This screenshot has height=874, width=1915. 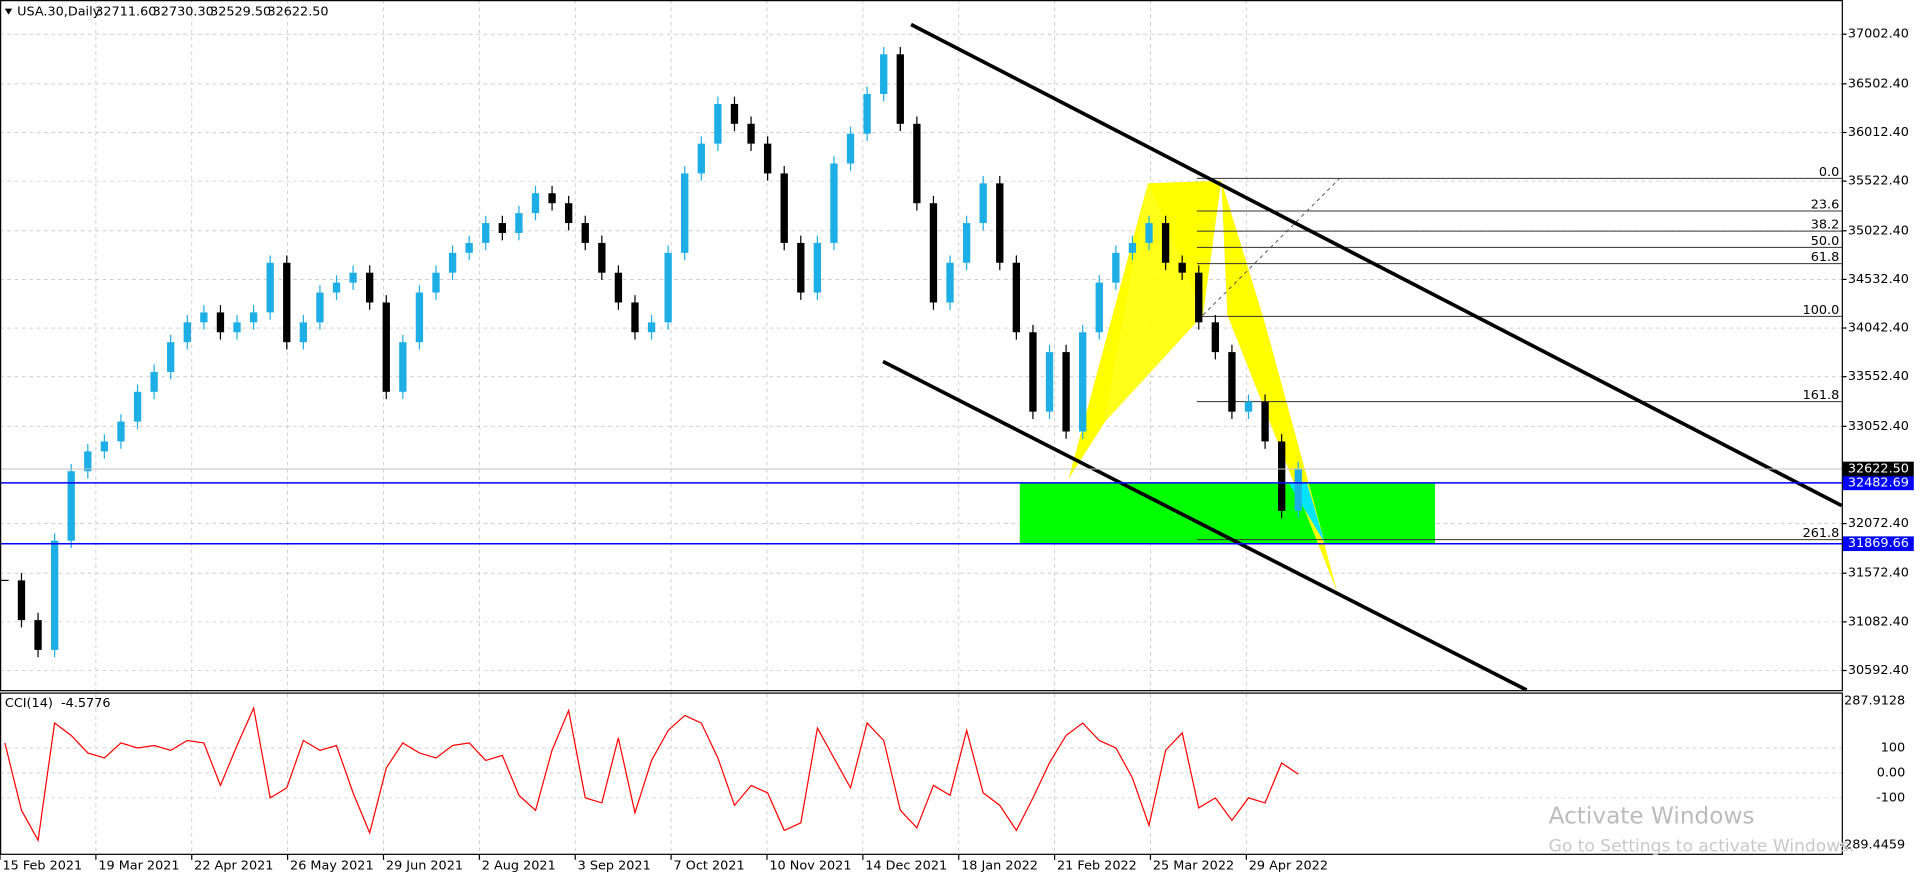 I want to click on price-tag-label: 31869.66, so click(x=1878, y=543).